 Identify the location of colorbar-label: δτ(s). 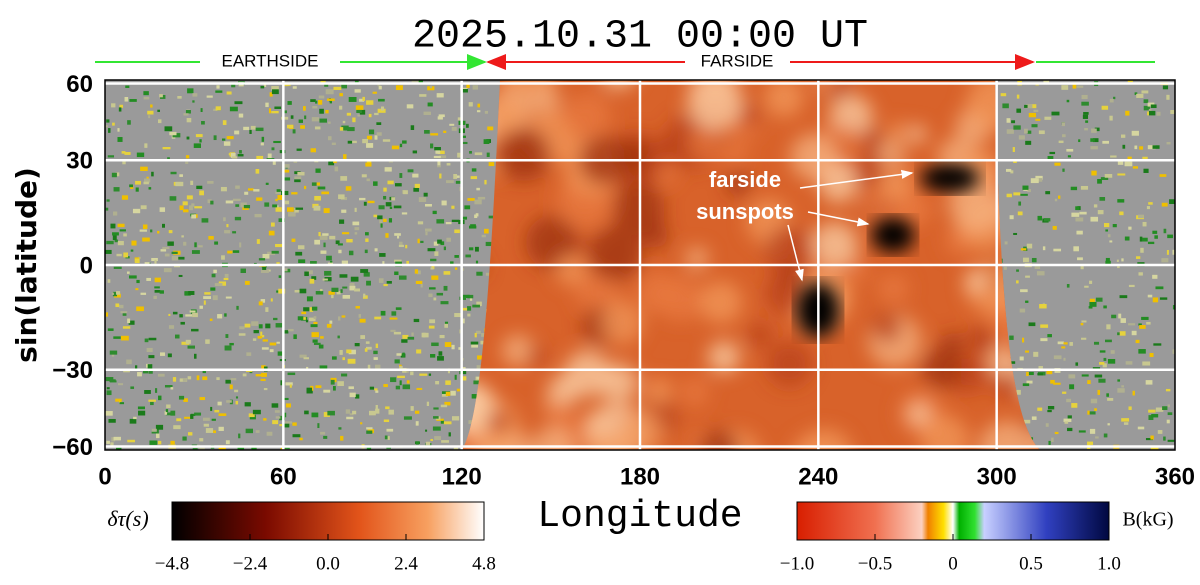
(127, 518).